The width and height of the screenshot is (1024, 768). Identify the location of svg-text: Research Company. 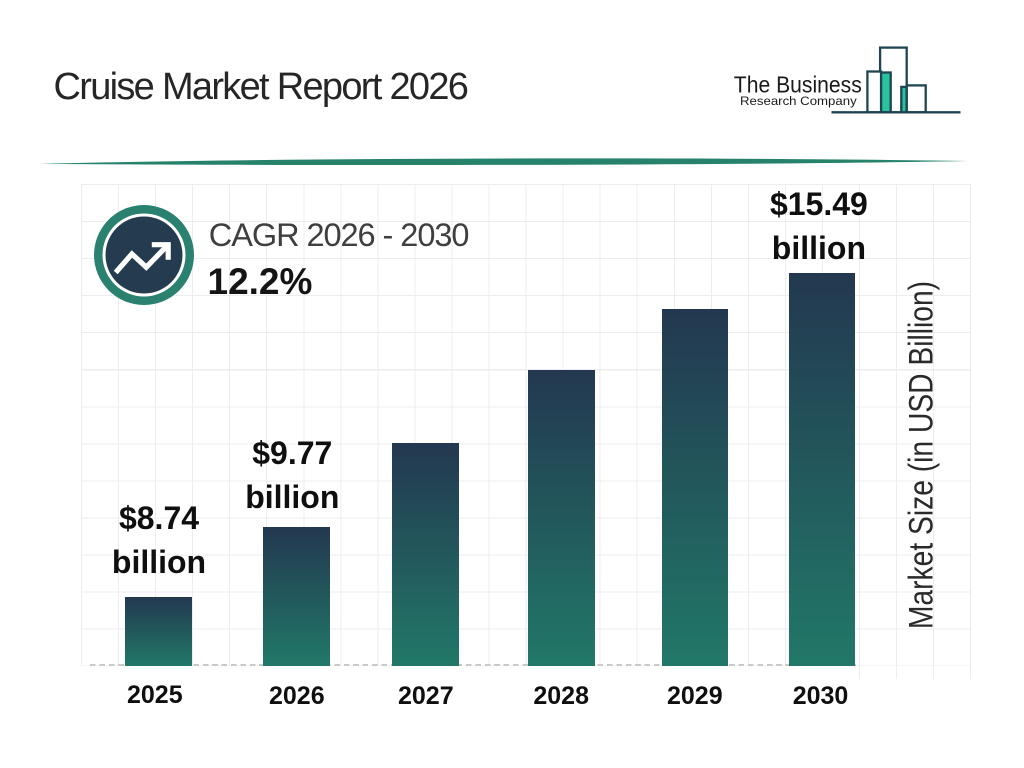
(799, 101).